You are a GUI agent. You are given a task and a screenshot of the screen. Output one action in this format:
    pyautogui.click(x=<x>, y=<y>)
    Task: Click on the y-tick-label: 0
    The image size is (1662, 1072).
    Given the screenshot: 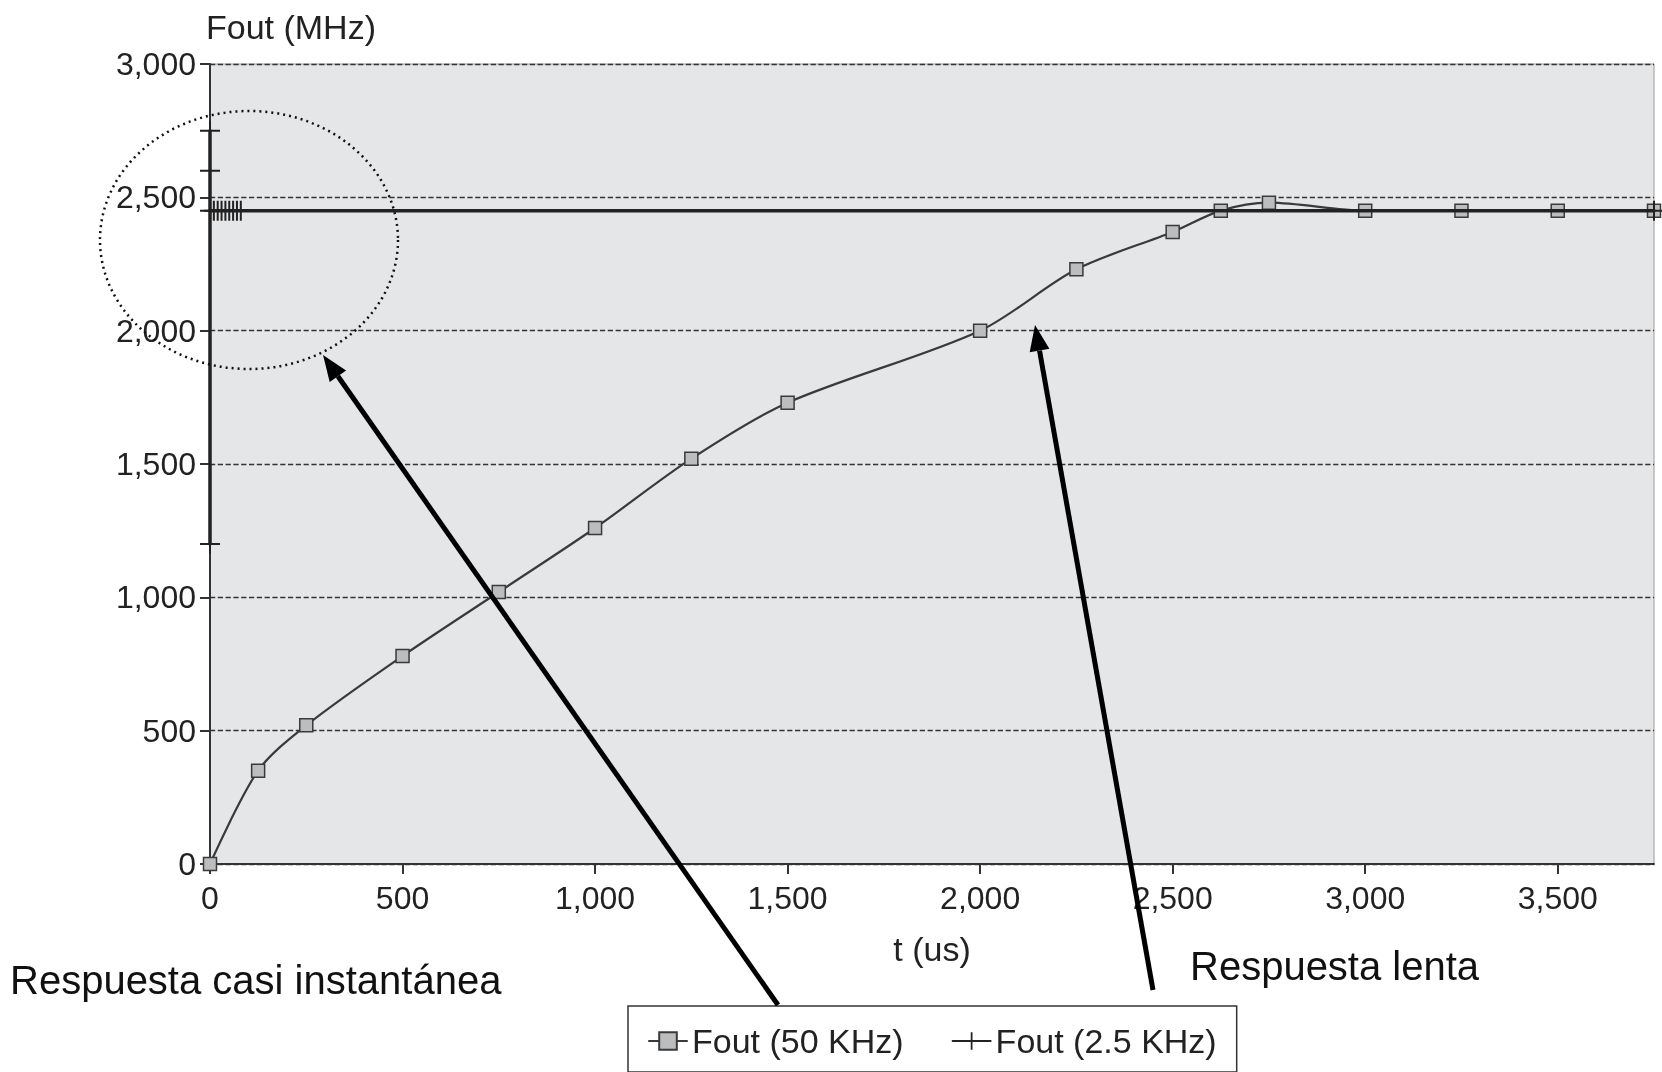 What is the action you would take?
    pyautogui.click(x=187, y=864)
    